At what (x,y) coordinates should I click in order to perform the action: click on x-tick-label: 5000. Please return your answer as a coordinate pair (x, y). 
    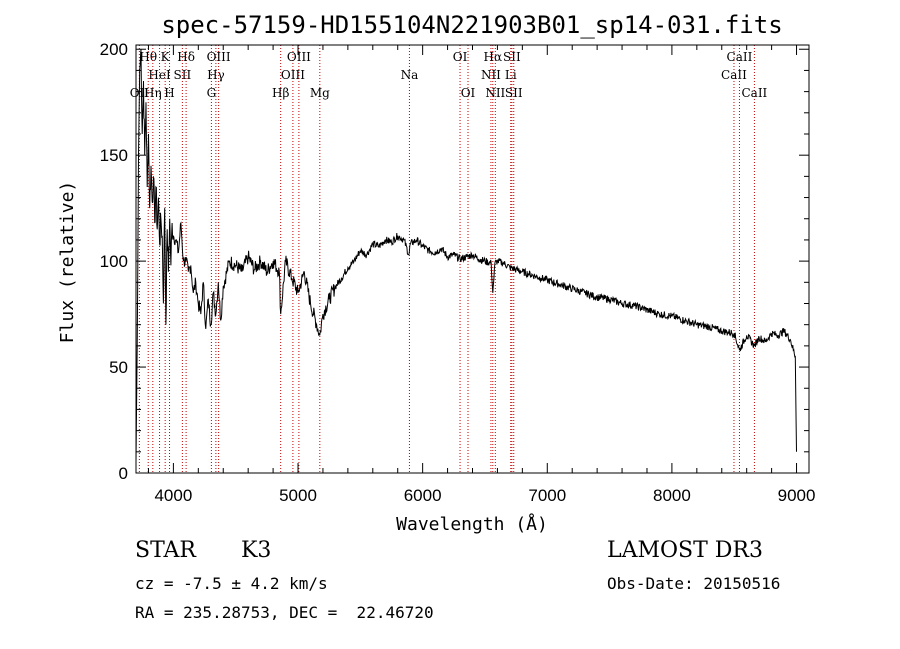
    Looking at the image, I should click on (298, 495).